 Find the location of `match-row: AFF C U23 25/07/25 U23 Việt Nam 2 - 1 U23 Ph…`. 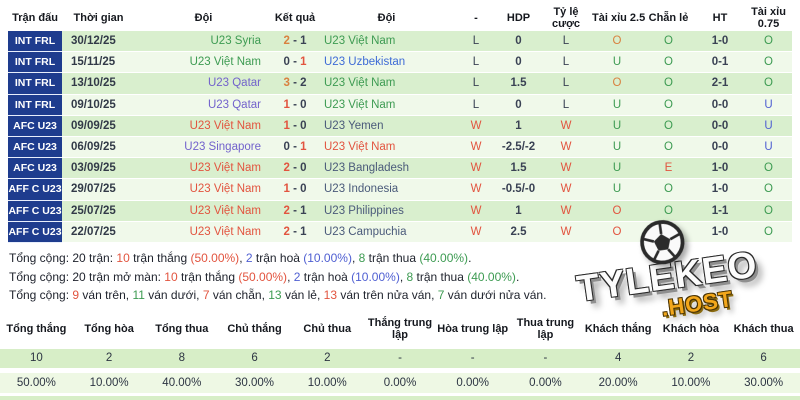

match-row: AFF C U23 25/07/25 U23 Việt Nam 2 - 1 U23 Ph… is located at coordinates (400, 211).